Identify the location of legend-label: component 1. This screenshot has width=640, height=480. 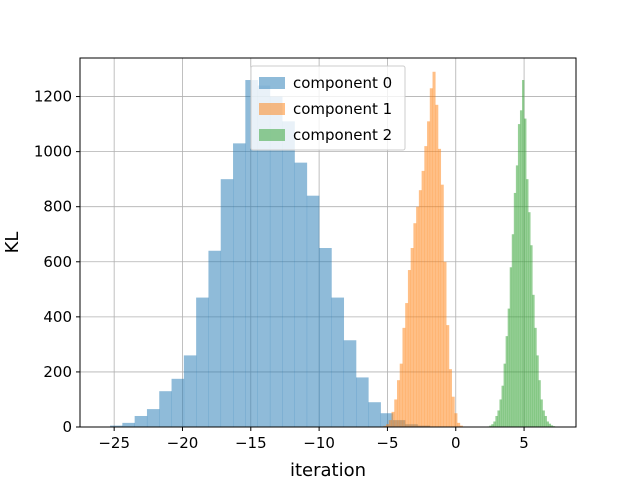
(342, 109).